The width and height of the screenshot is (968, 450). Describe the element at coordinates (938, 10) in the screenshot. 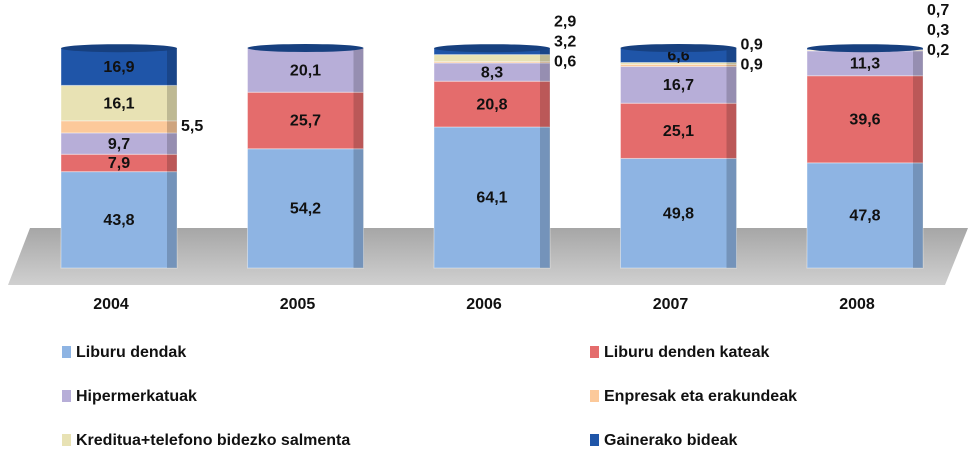

I see `data-label: 0,7` at that location.